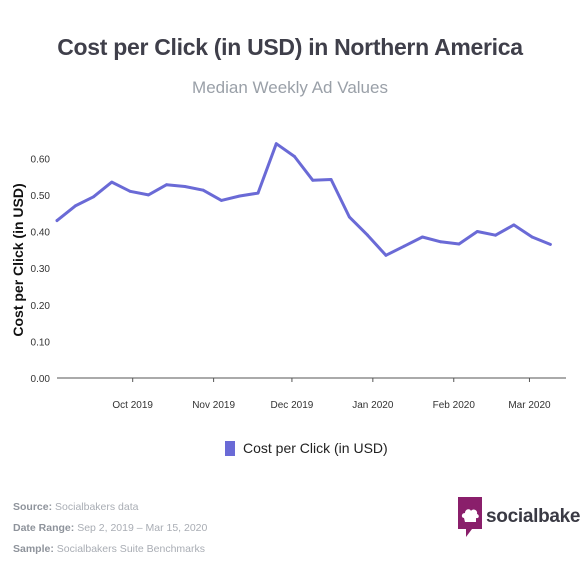 This screenshot has height=580, width=580. What do you see at coordinates (292, 405) in the screenshot?
I see `x-tick-label: Dec 2019` at bounding box center [292, 405].